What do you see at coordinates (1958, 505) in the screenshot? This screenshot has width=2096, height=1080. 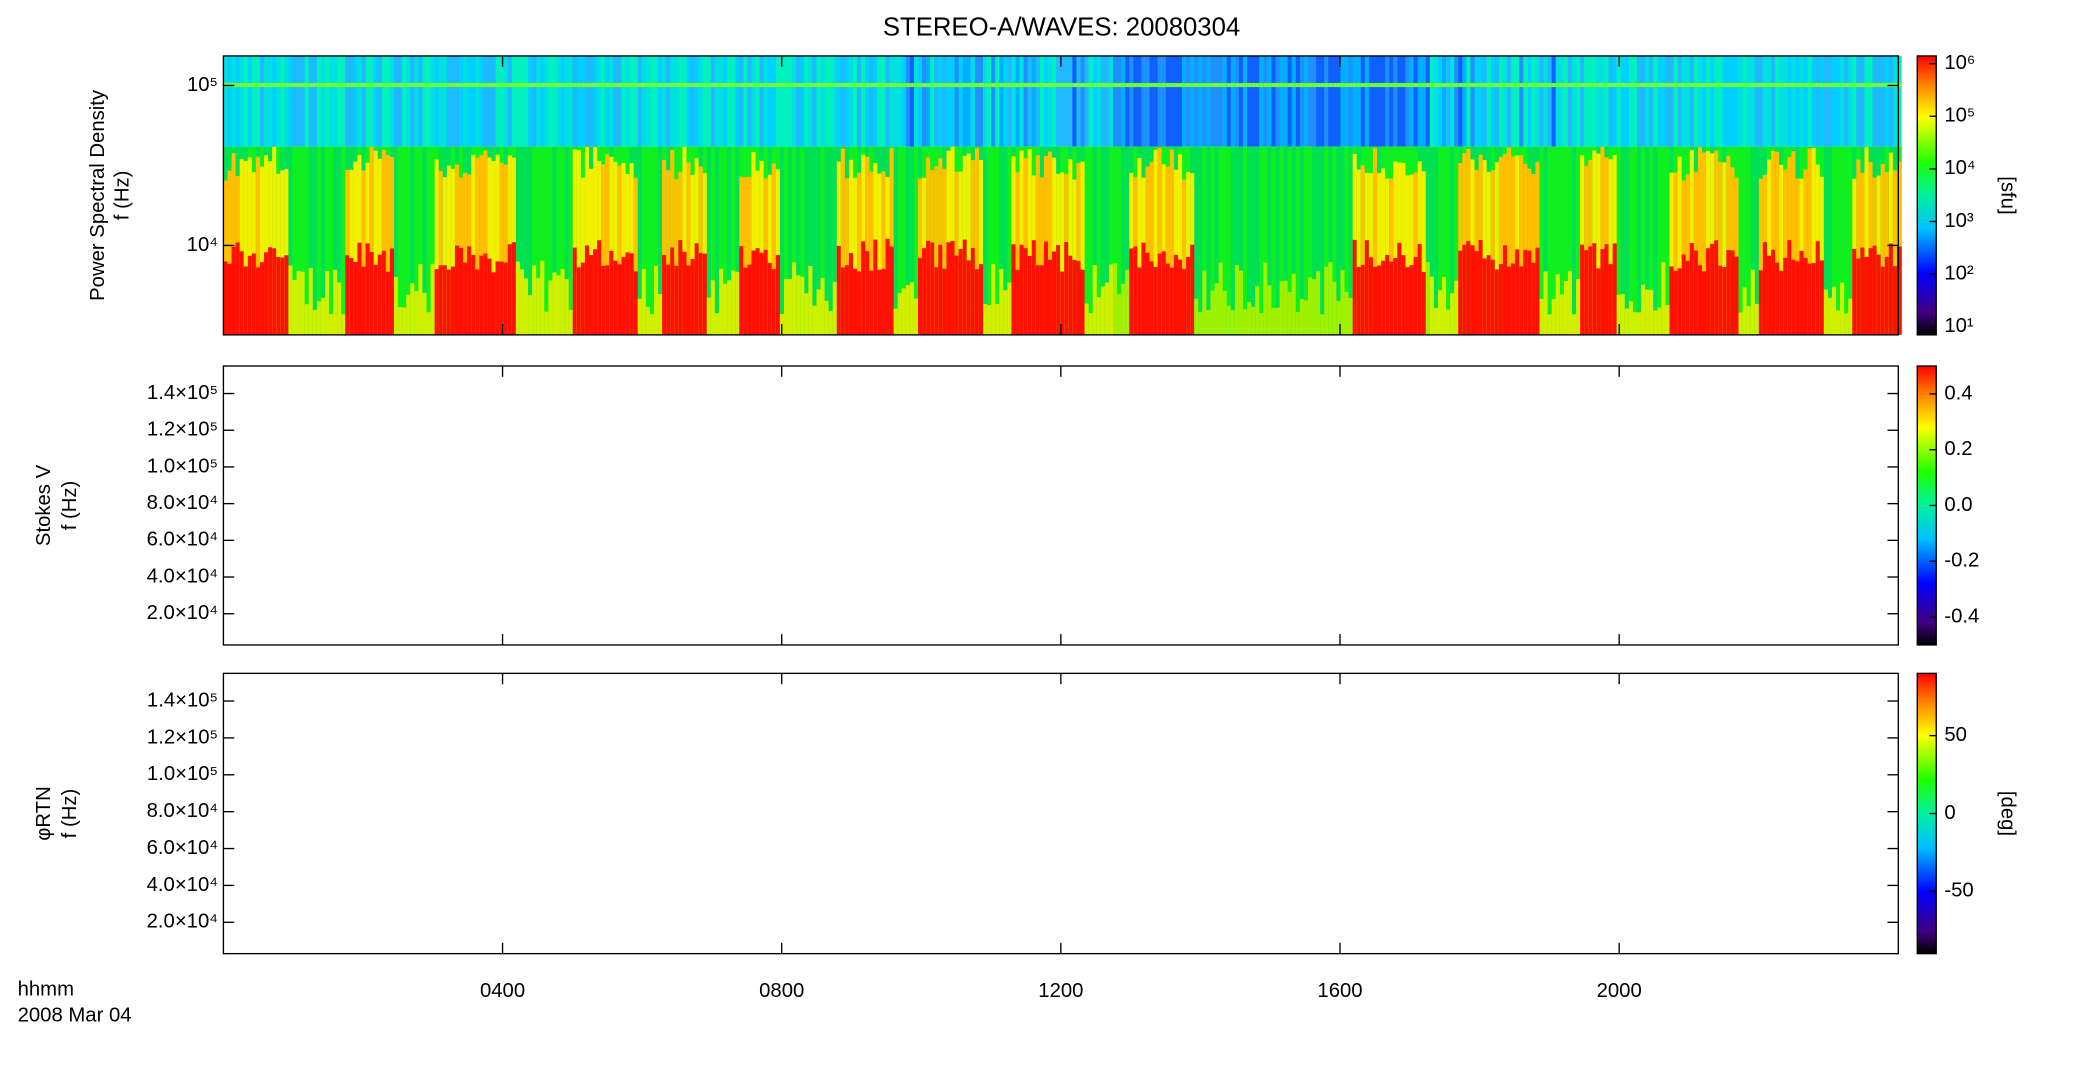 I see `colorbar-tick-label: 0.0` at bounding box center [1958, 505].